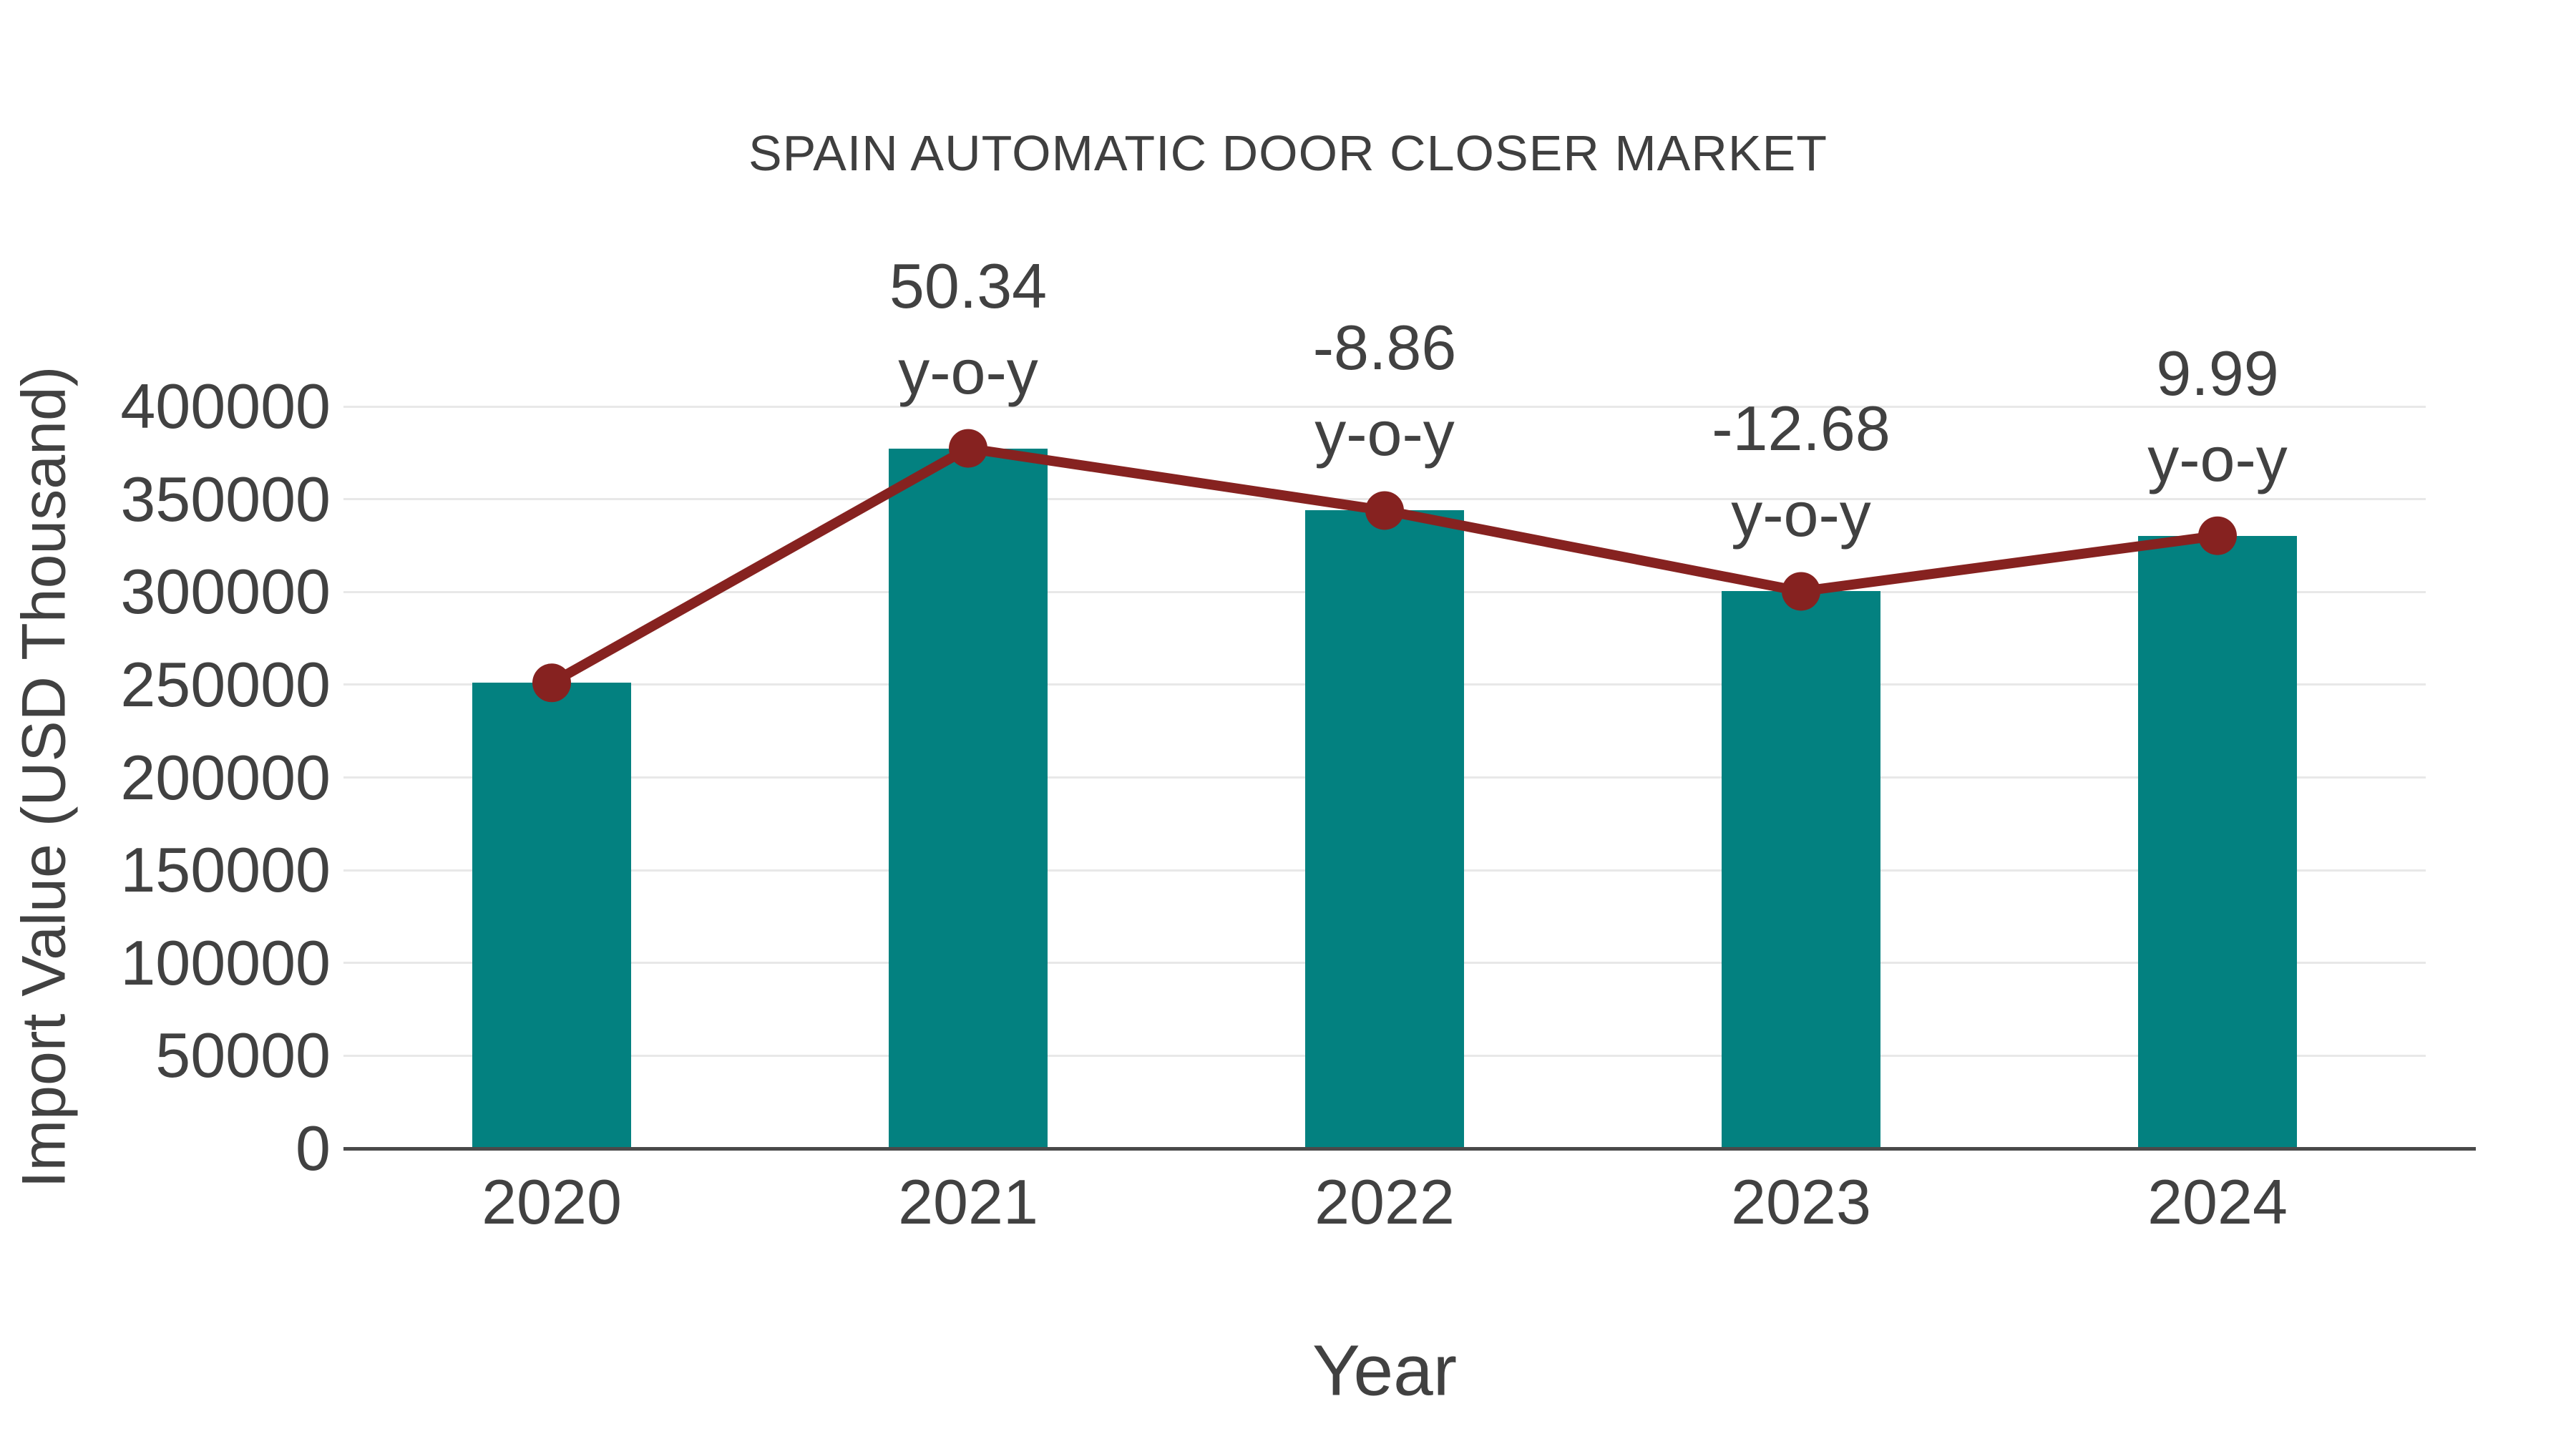 The width and height of the screenshot is (2576, 1449). I want to click on x-tick-label-2020: 2020, so click(552, 1201).